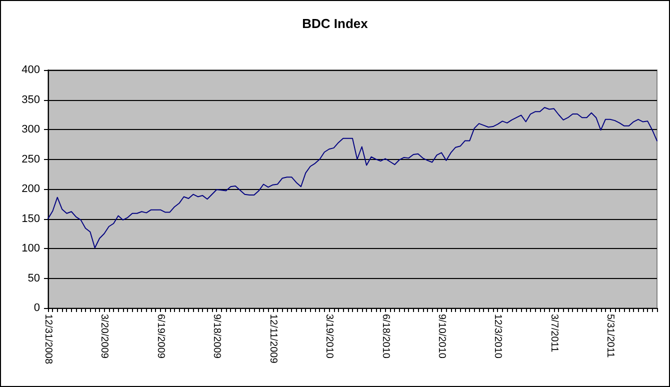  What do you see at coordinates (160, 336) in the screenshot?
I see `x-tick-label: 6/19/2009` at bounding box center [160, 336].